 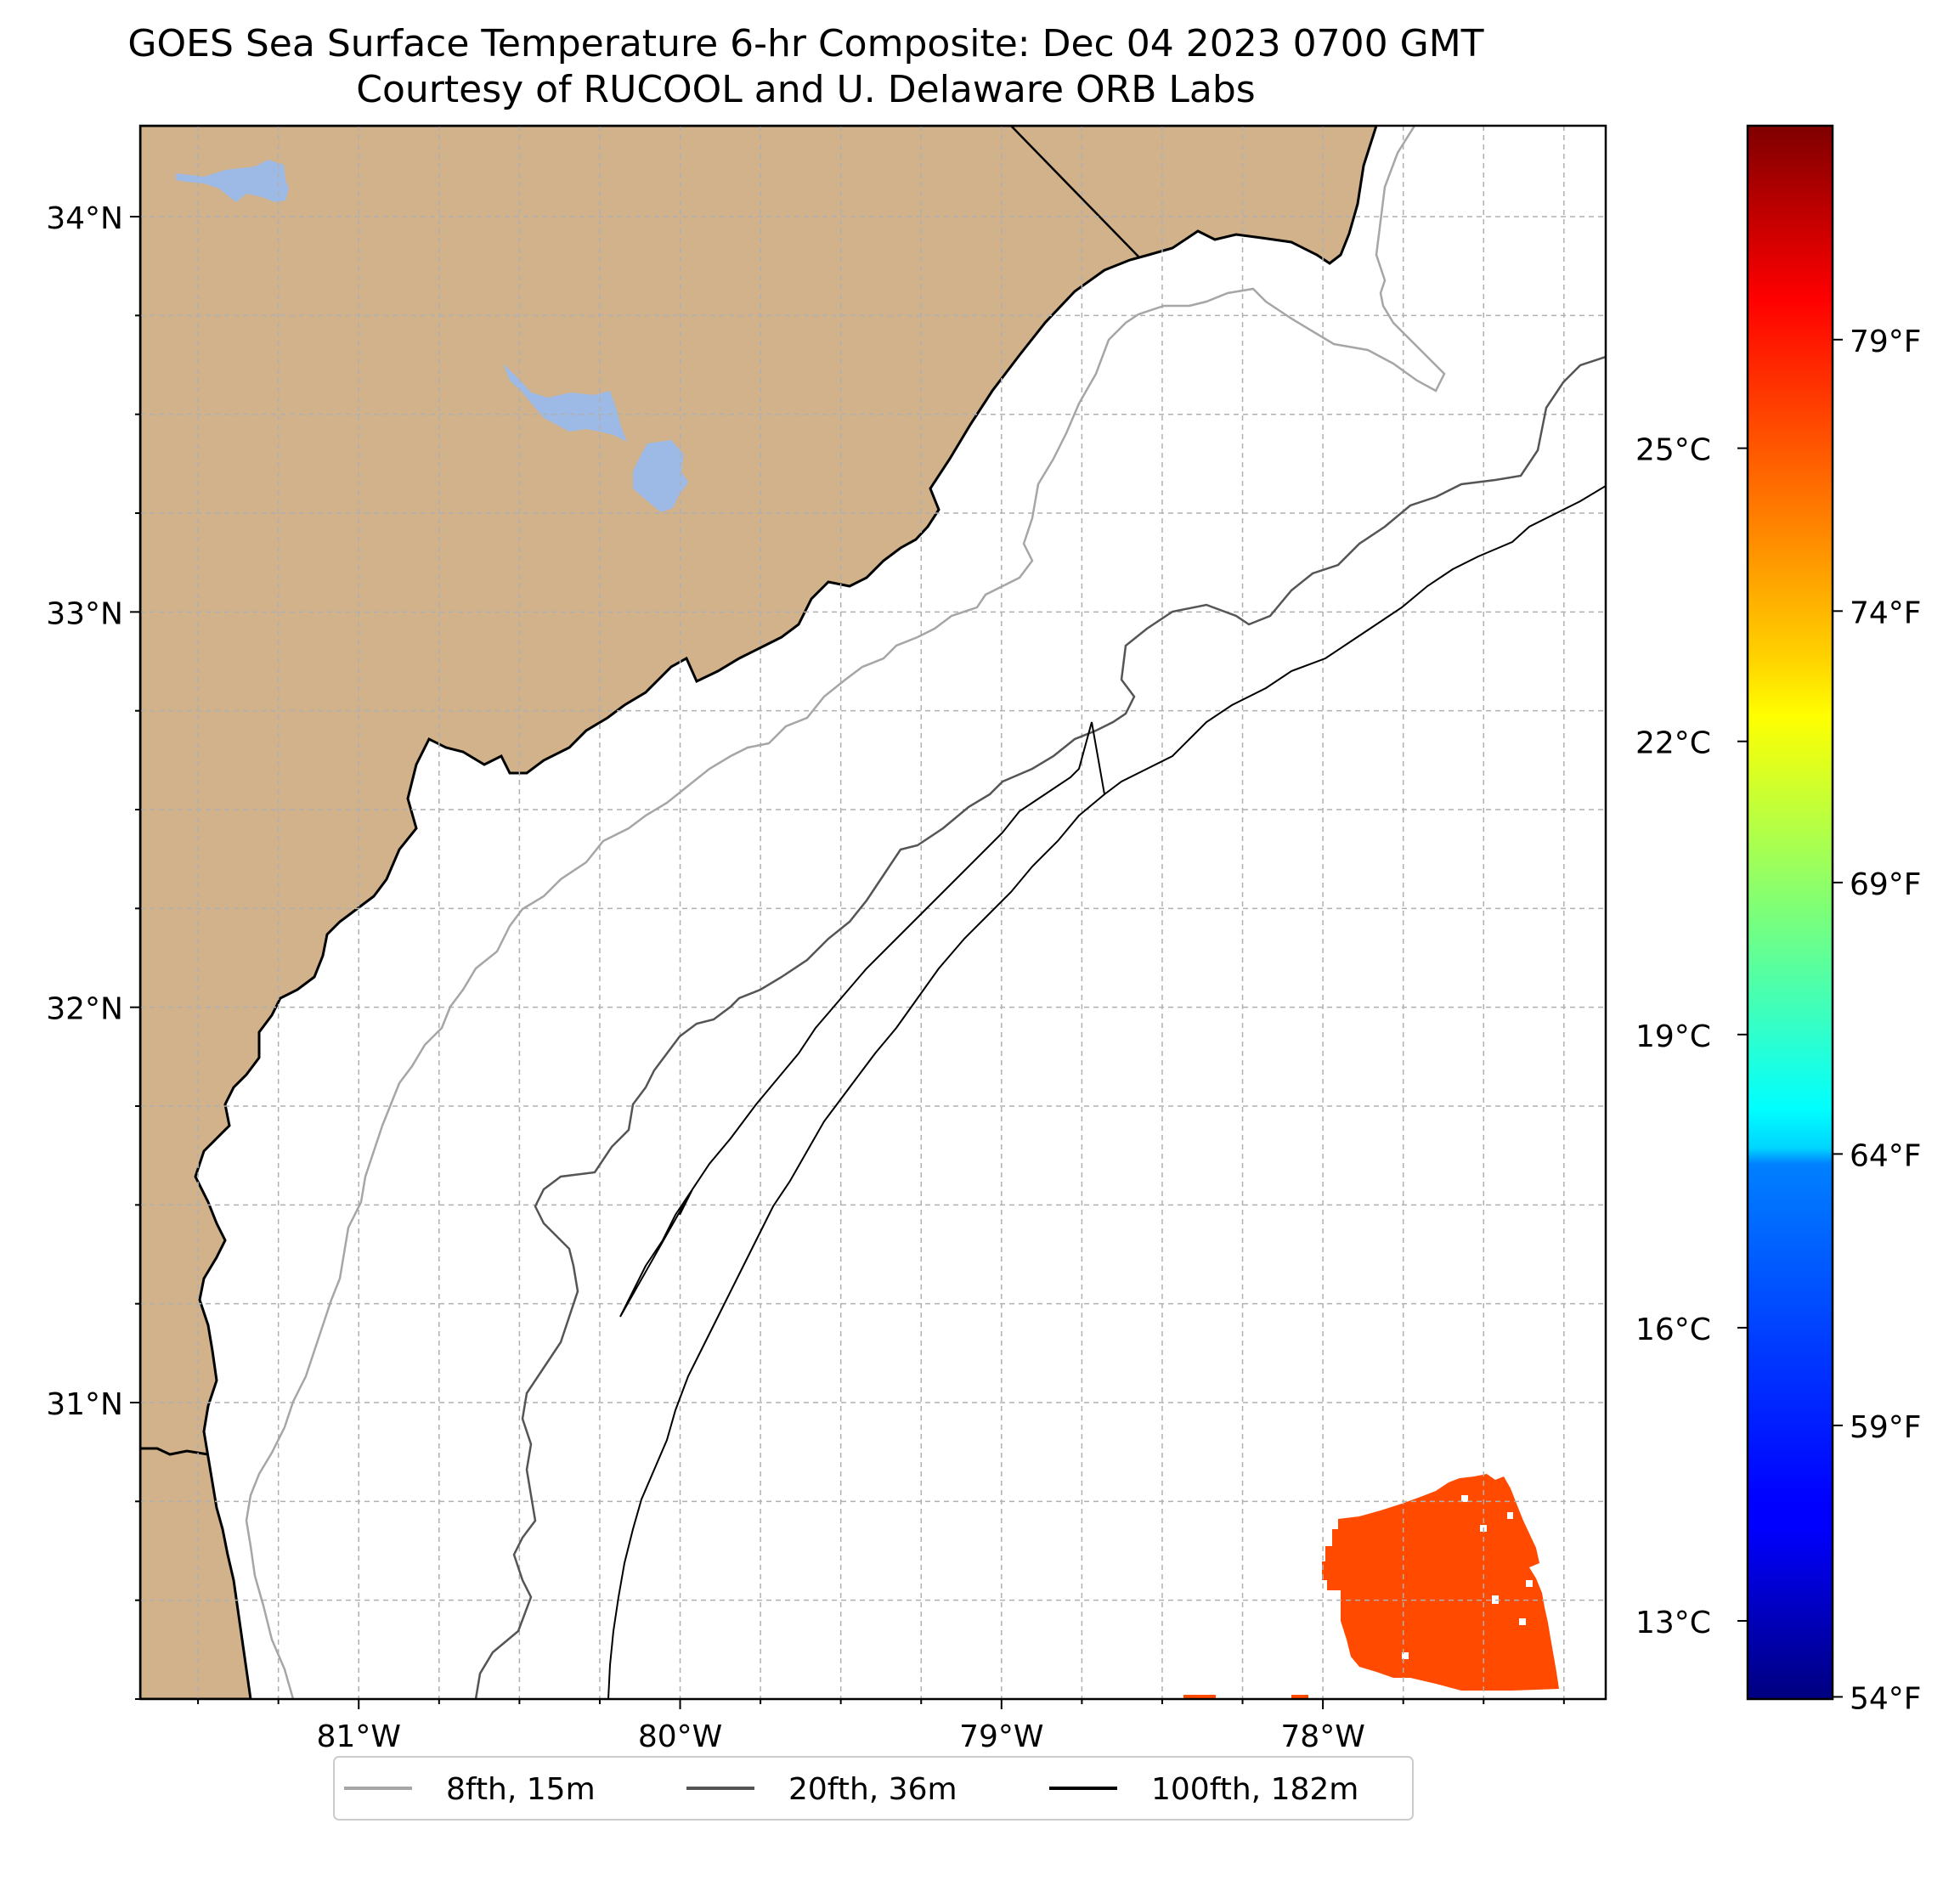 I want to click on lon-tick-label: 78°W, so click(x=1322, y=1737).